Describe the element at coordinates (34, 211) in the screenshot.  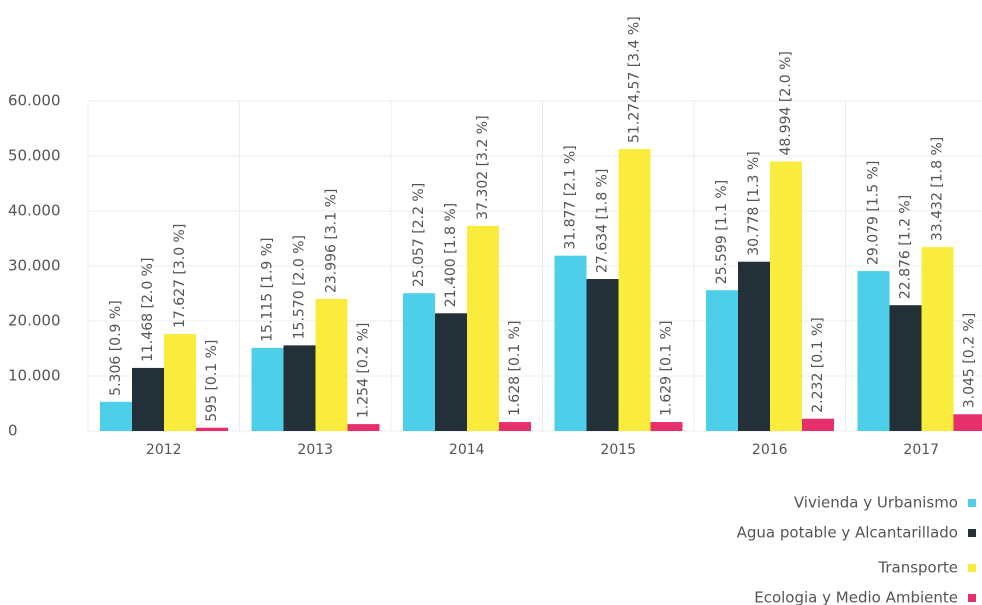
I see `y-tick-label: 40.000` at that location.